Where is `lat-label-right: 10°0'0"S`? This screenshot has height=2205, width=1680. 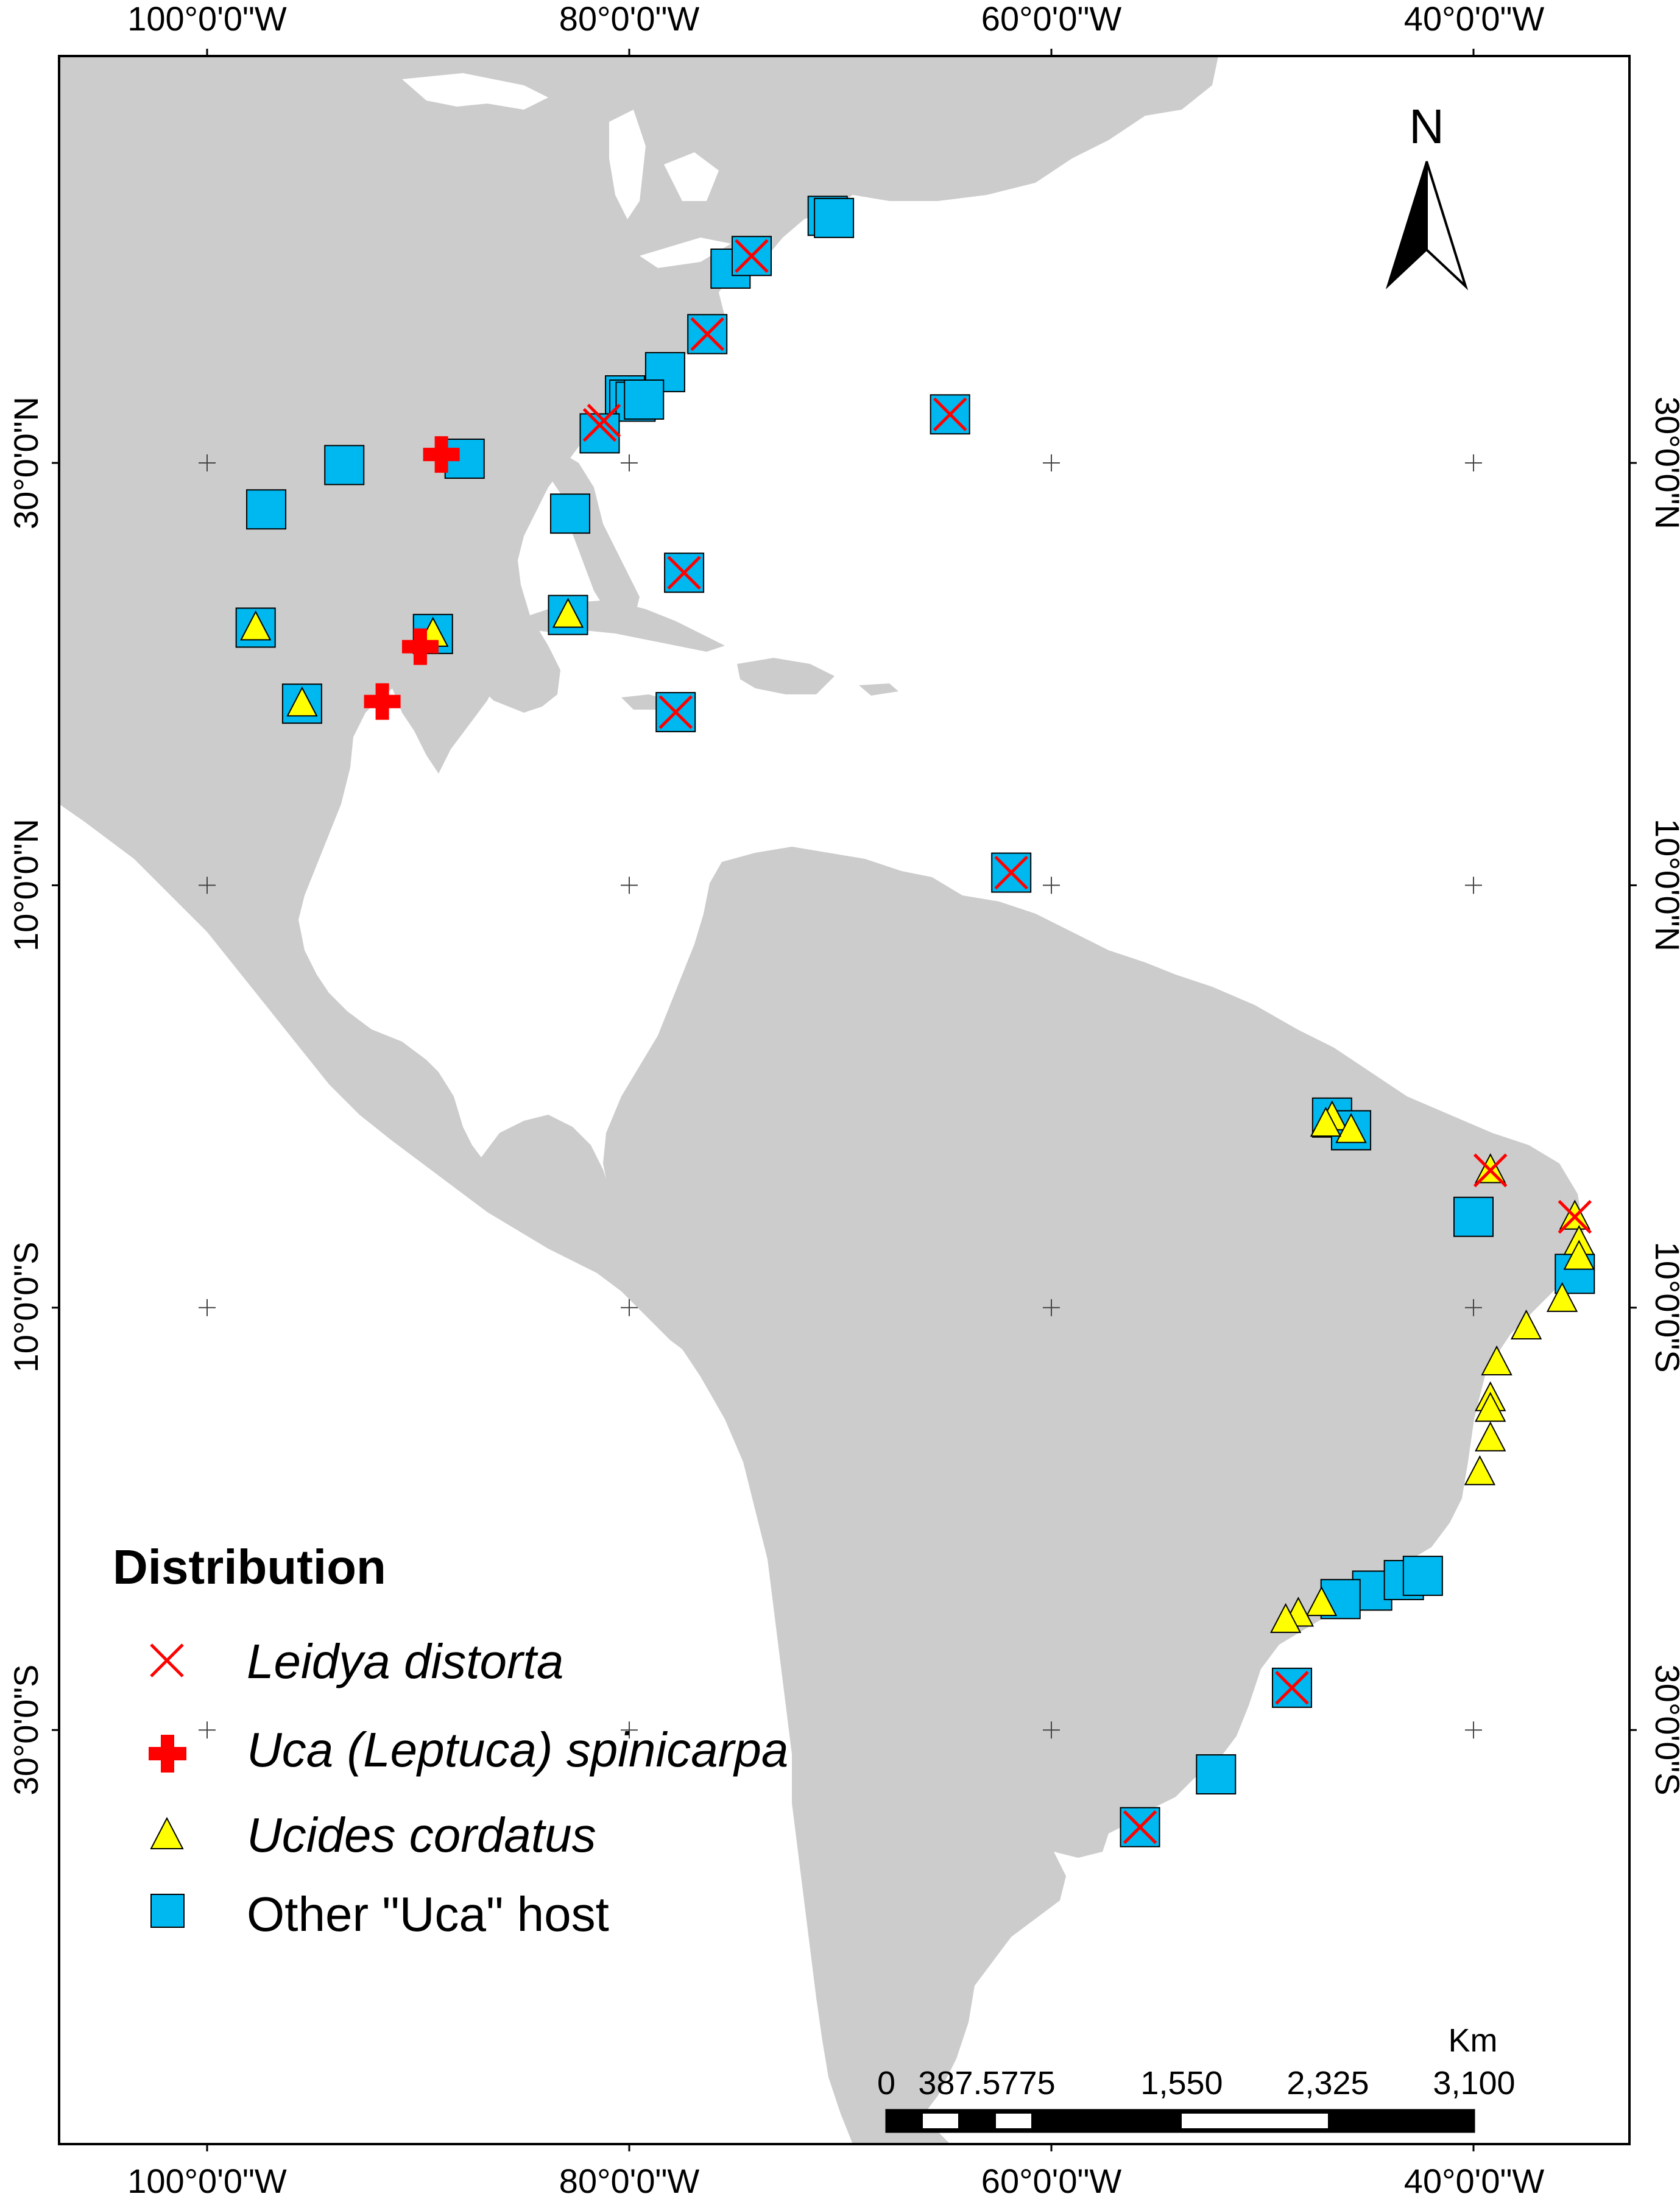 lat-label-right: 10°0'0"S is located at coordinates (1664, 1307).